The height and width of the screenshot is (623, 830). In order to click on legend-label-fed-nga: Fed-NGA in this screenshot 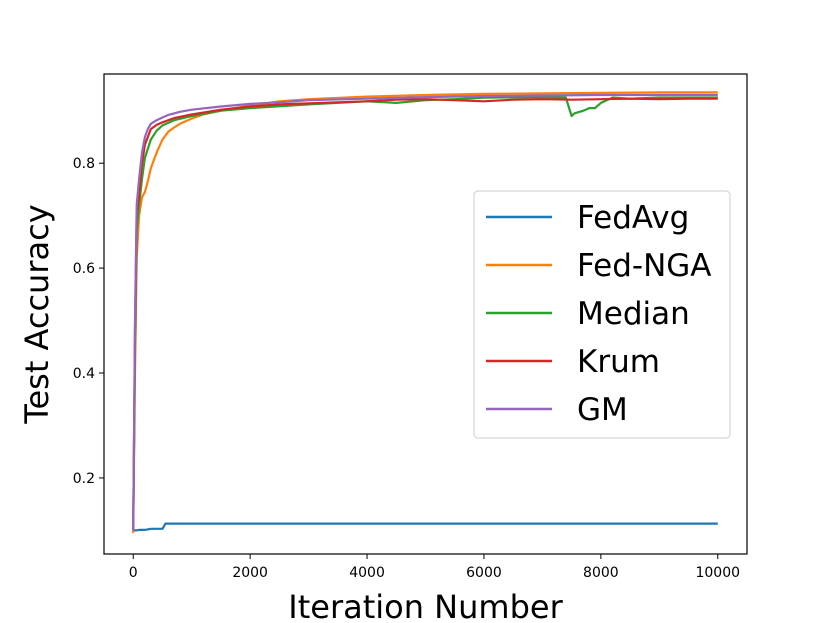, I will do `click(644, 266)`.